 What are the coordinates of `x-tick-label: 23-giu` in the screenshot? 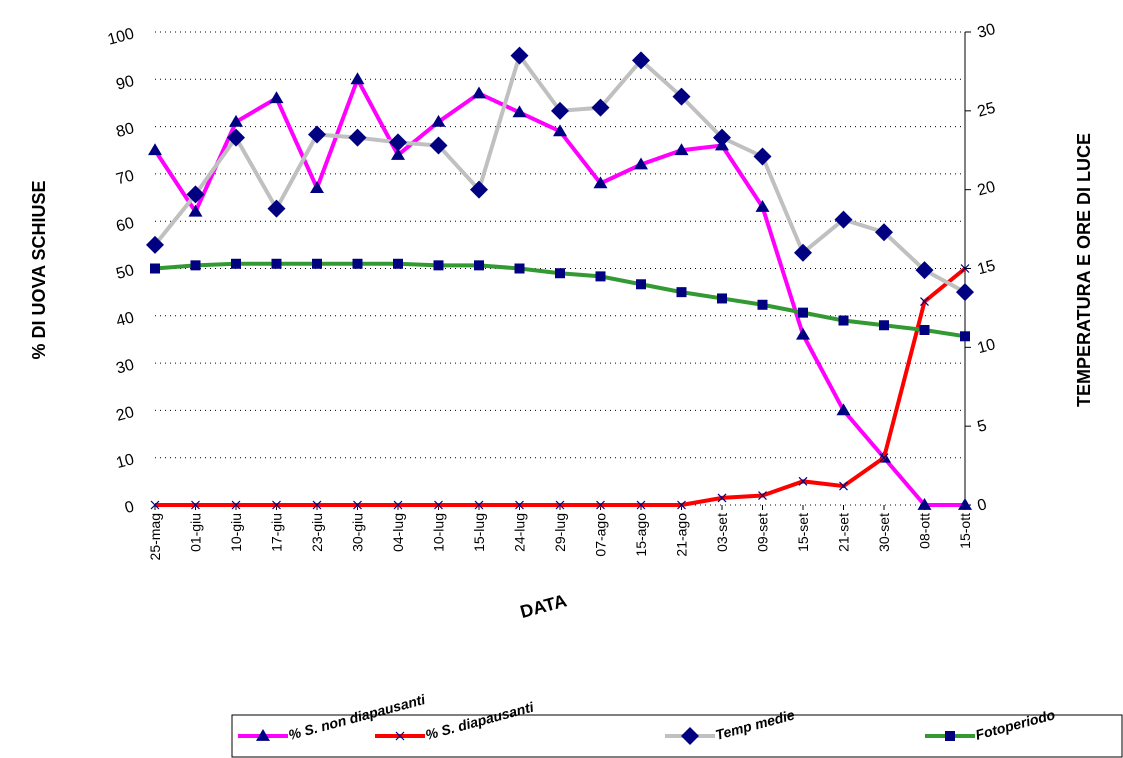 It's located at (317, 532).